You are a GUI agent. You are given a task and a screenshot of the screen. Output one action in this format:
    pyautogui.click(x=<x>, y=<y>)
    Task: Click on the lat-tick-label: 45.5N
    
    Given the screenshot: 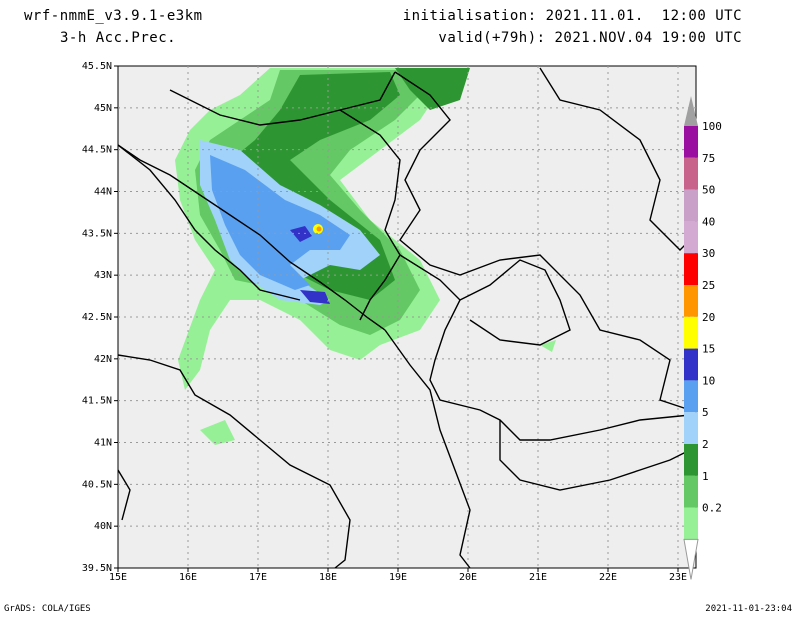 What is the action you would take?
    pyautogui.click(x=97, y=66)
    